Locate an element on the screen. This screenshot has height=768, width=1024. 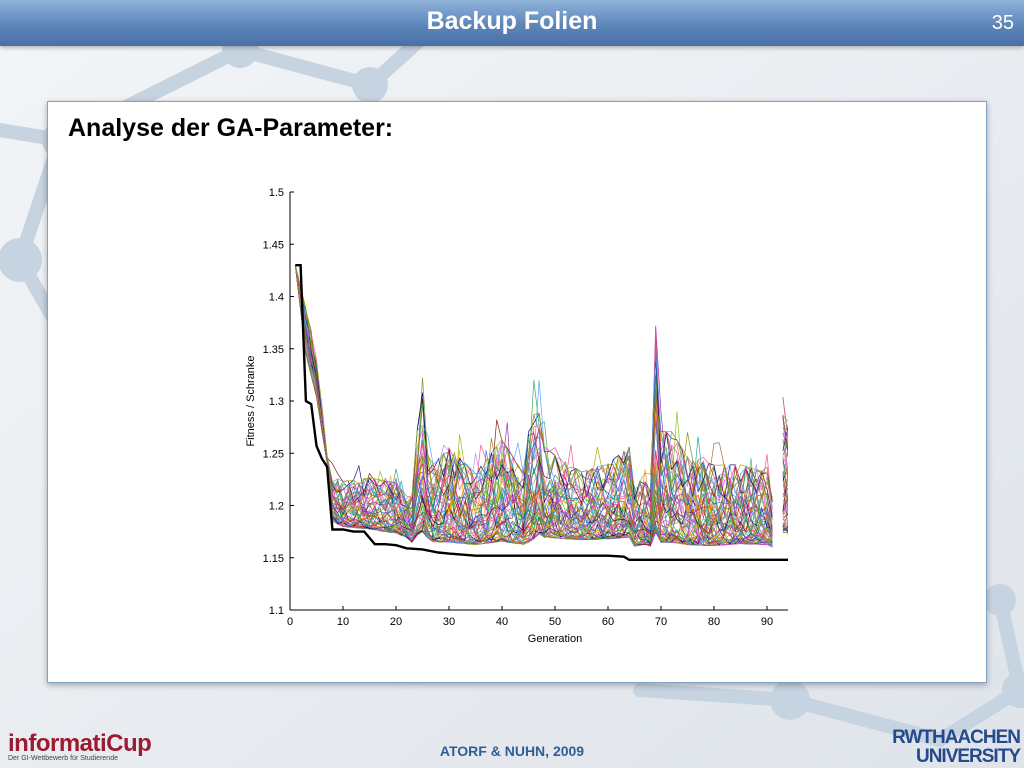
x-tick-label: 70 is located at coordinates (661, 622).